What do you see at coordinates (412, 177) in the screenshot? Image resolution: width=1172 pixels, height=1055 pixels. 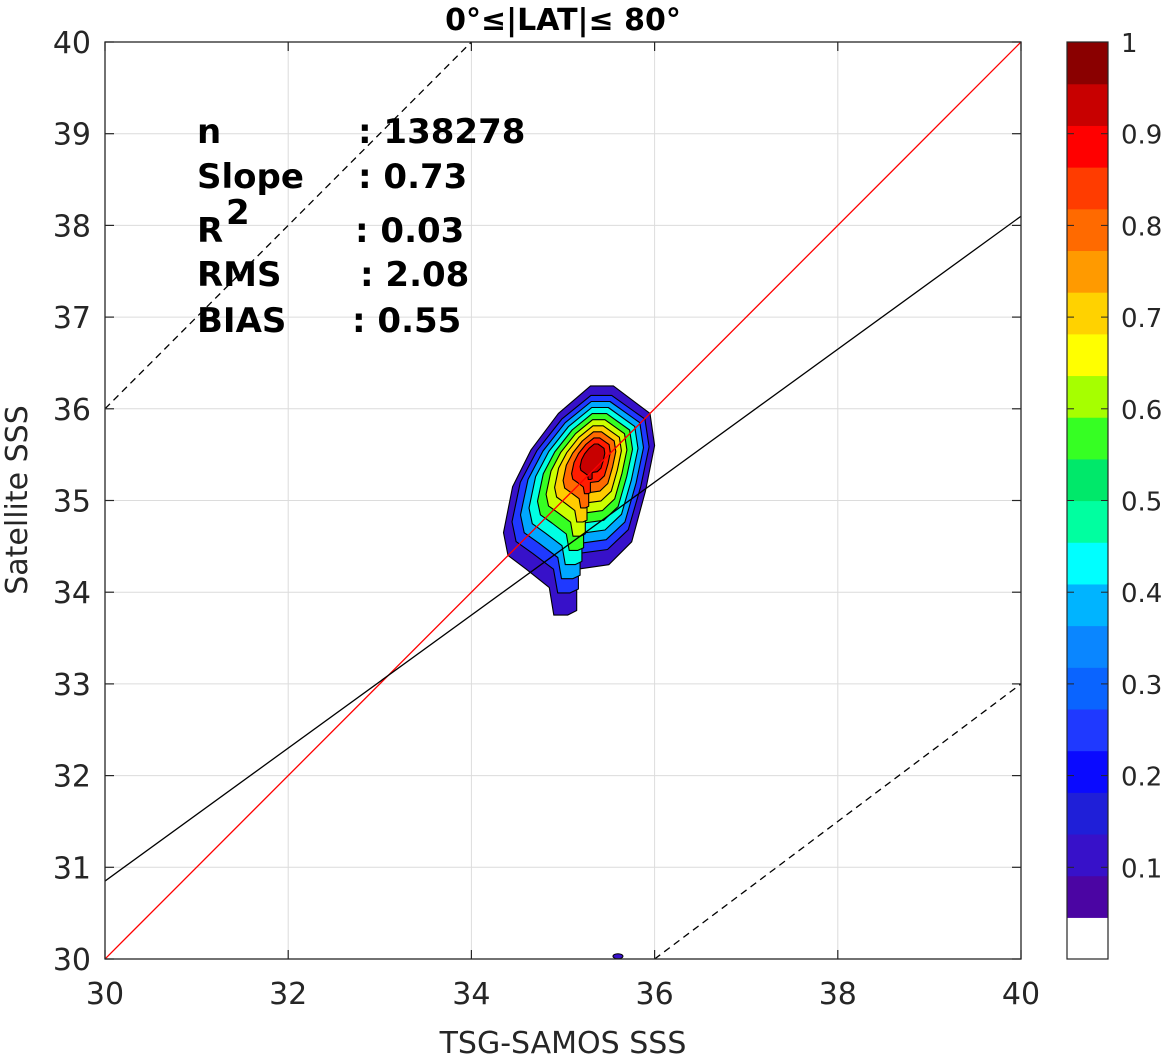 I see `stat-value: : 0.73` at bounding box center [412, 177].